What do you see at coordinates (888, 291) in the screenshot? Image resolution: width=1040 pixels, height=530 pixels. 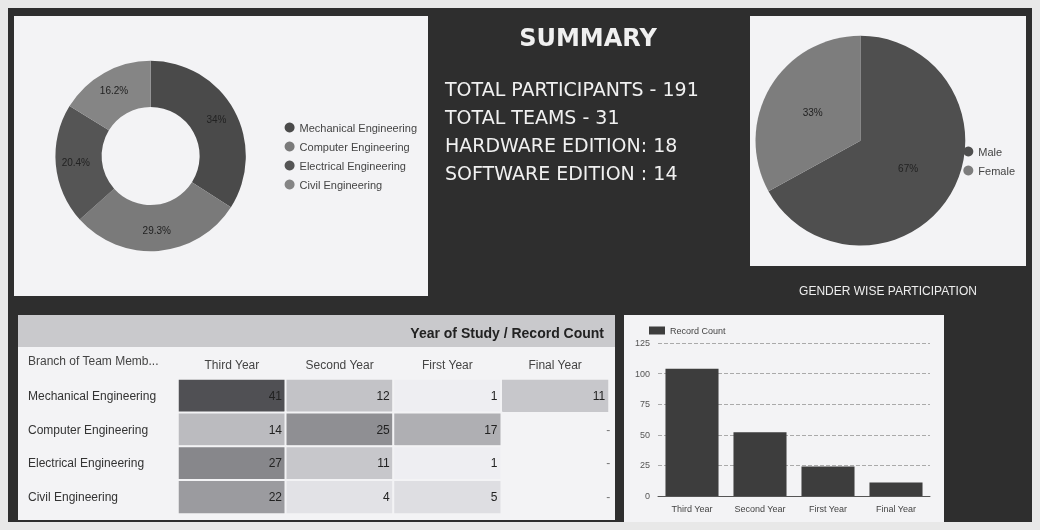 I see `text: GENDER WISE PARTICIPATION` at bounding box center [888, 291].